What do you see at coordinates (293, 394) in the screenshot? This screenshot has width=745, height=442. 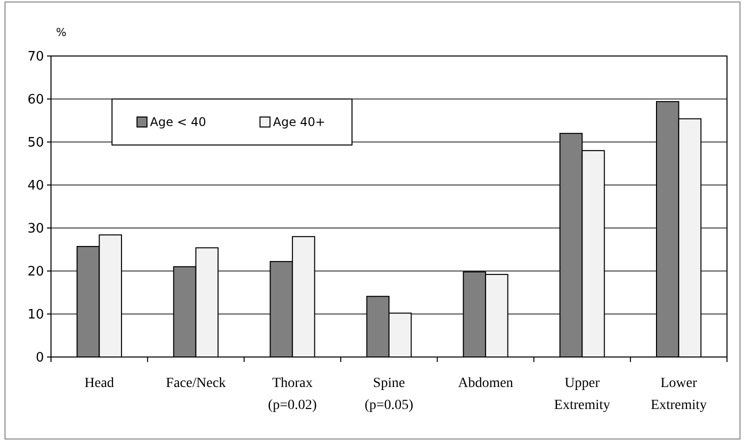 I see `x-tick-label: Thorax (p=0.02)` at bounding box center [293, 394].